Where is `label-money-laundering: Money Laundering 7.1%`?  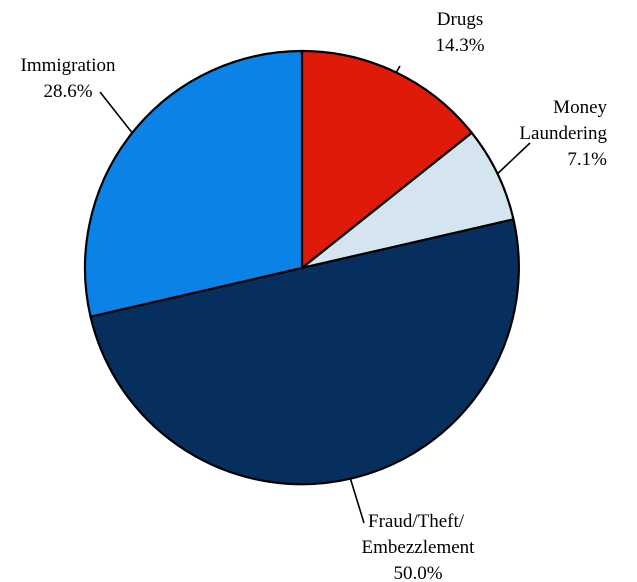 label-money-laundering: Money Laundering 7.1% is located at coordinates (563, 133).